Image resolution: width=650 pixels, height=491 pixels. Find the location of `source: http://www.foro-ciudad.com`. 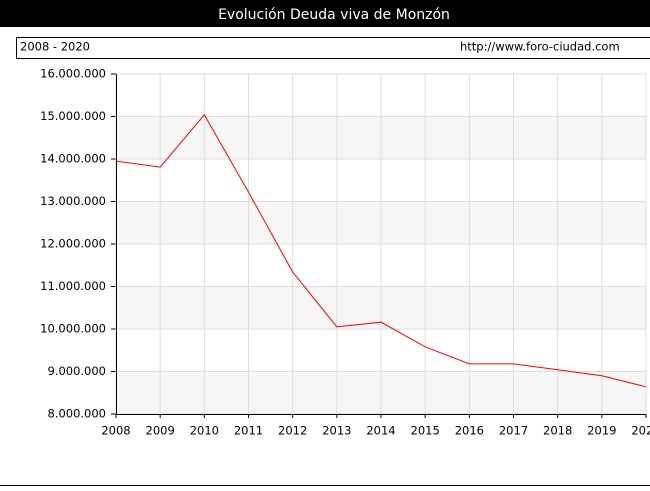

source: http://www.foro-ciudad.com is located at coordinates (540, 47).